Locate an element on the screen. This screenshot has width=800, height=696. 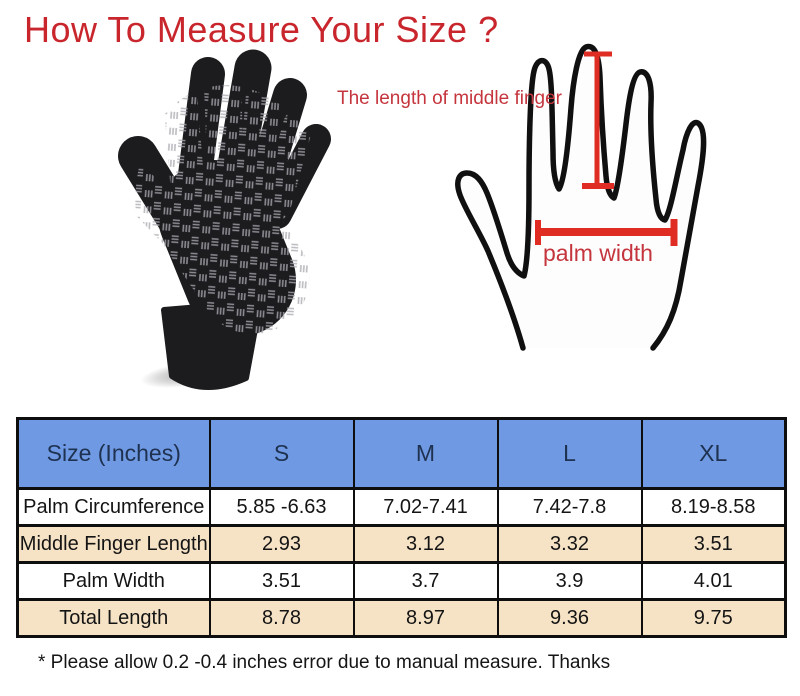
glove-grip-texture is located at coordinates (237, 216).